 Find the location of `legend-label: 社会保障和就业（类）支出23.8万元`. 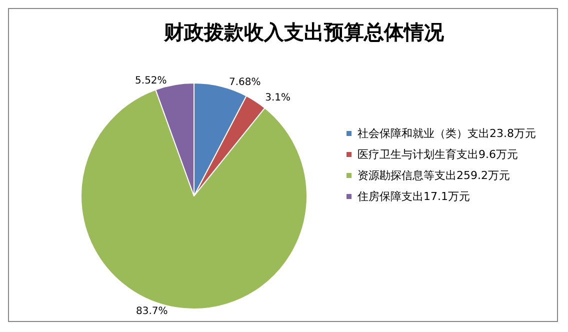

legend-label: 社会保障和就业（类）支出23.8万元 is located at coordinates (447, 133).